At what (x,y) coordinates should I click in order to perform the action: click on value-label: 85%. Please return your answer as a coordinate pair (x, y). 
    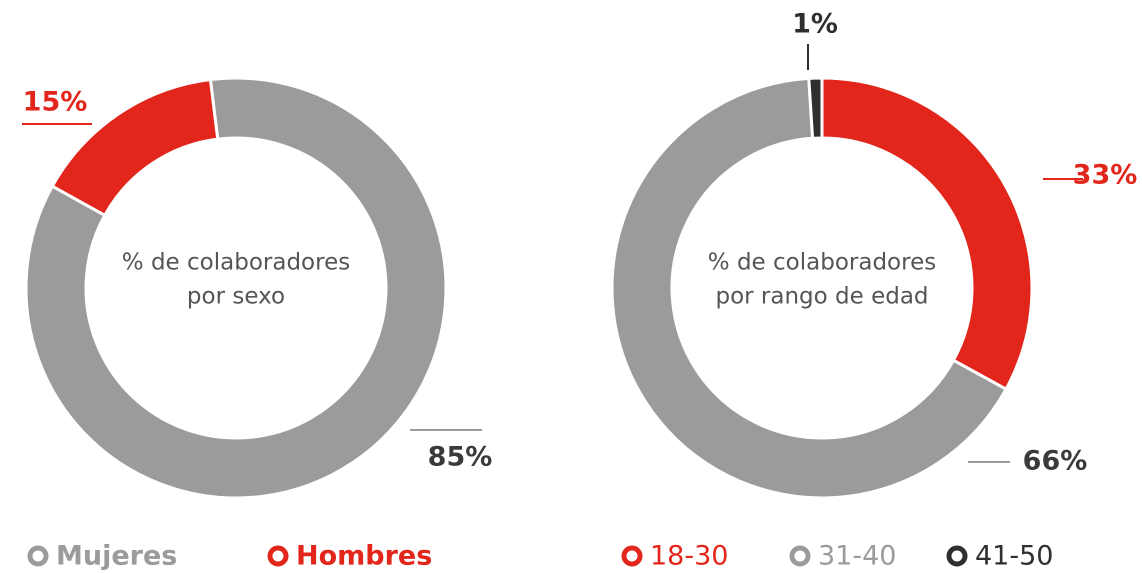
    Looking at the image, I should click on (460, 457).